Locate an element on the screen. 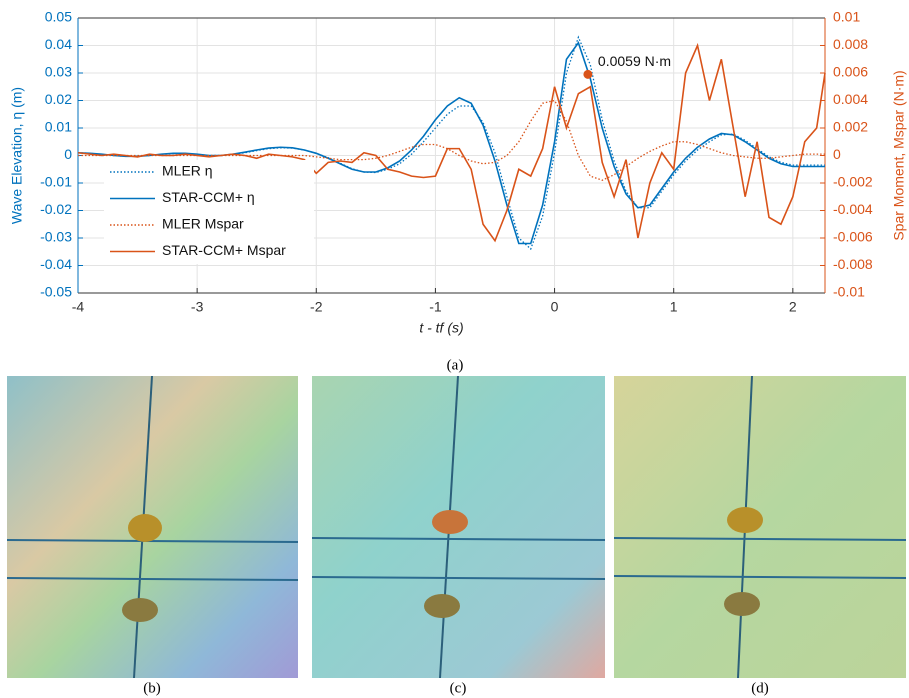 The width and height of the screenshot is (909, 698). caption: (b) is located at coordinates (152, 688).